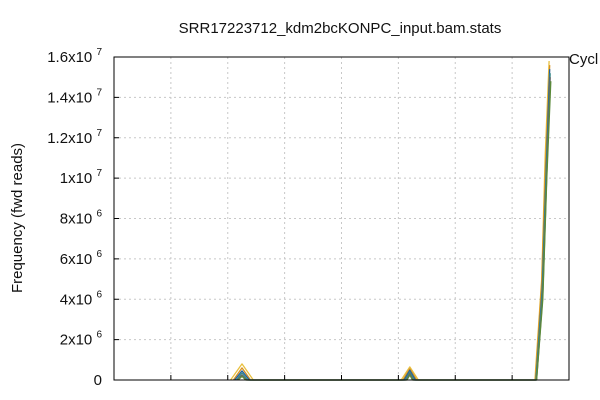 Image resolution: width=600 pixels, height=400 pixels. What do you see at coordinates (81, 177) in the screenshot?
I see `y-tick-label: 1x10 7` at bounding box center [81, 177].